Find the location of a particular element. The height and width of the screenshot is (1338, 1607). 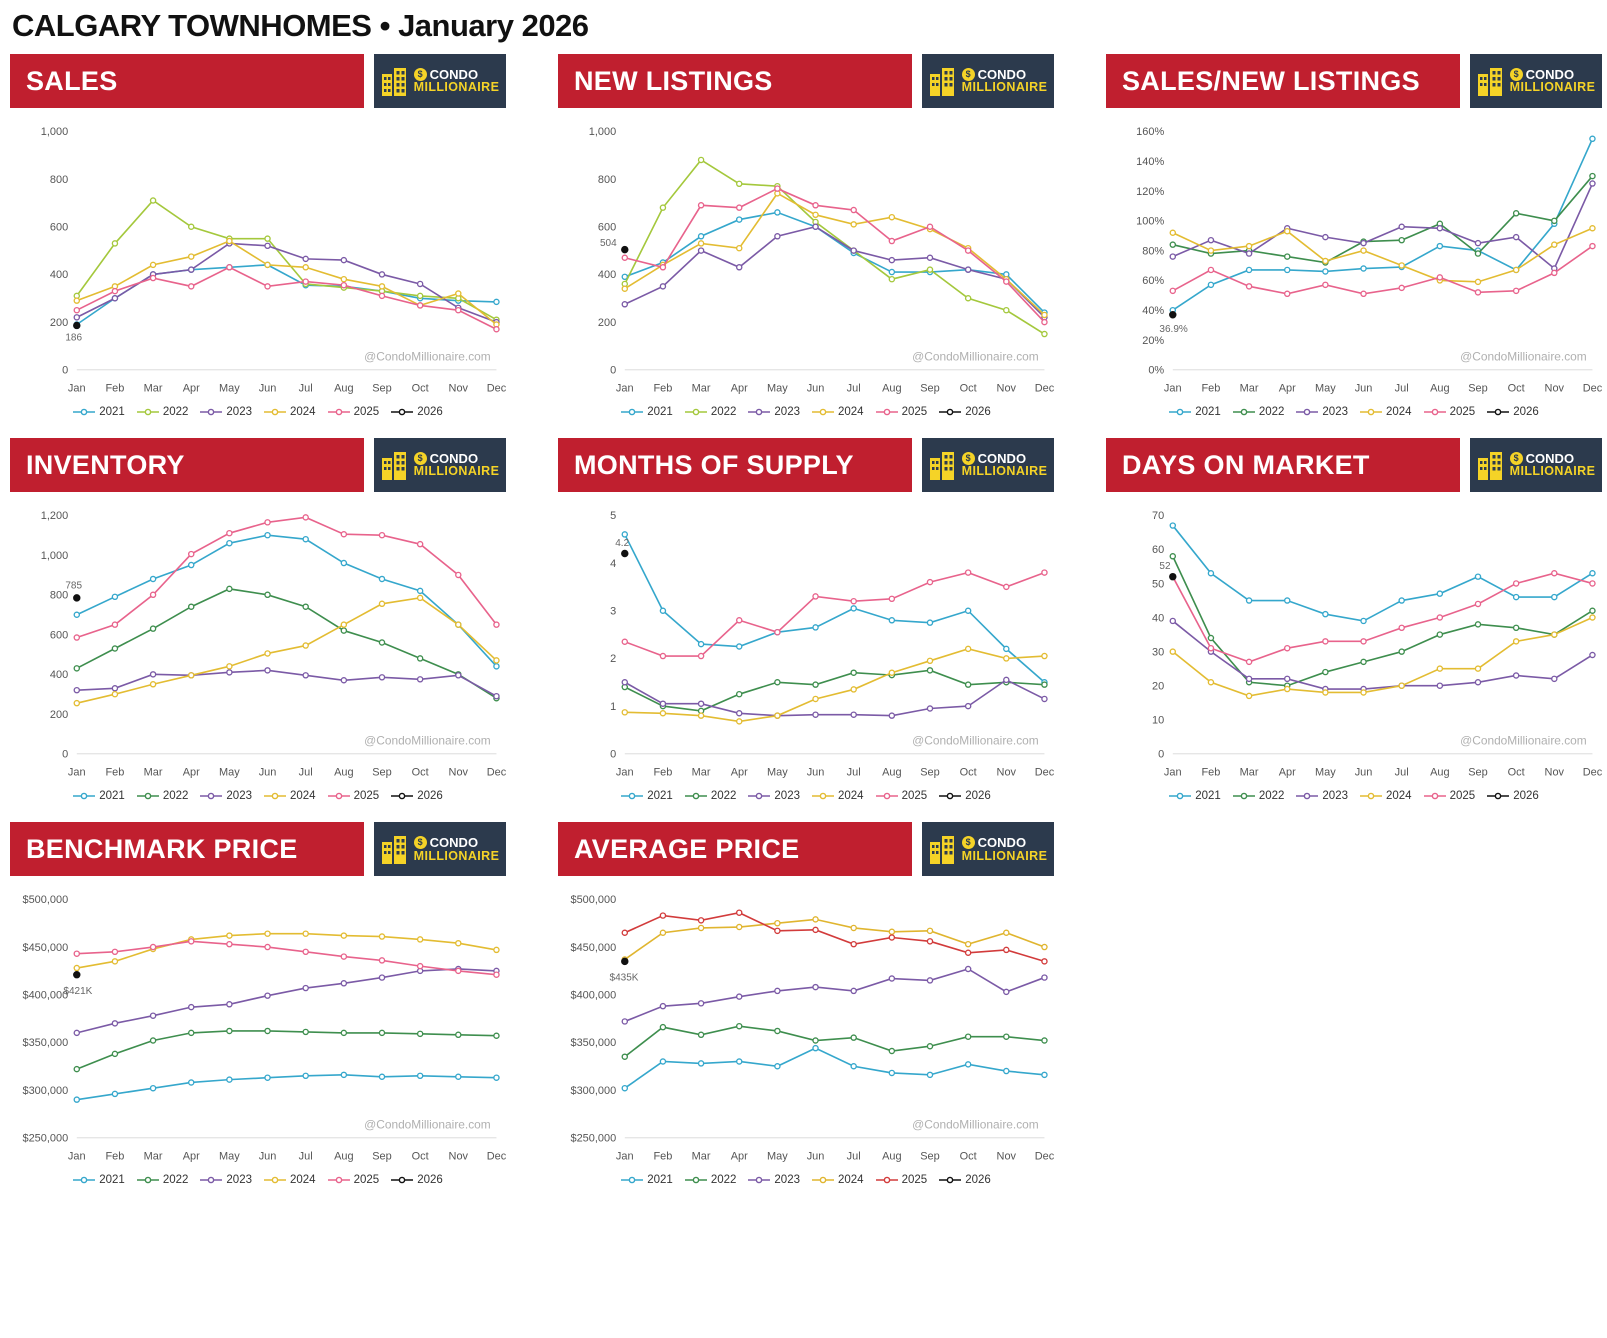

card-header: BENCHMARK PRICE $ CONDO MILLIONAIRE is located at coordinates (258, 849).